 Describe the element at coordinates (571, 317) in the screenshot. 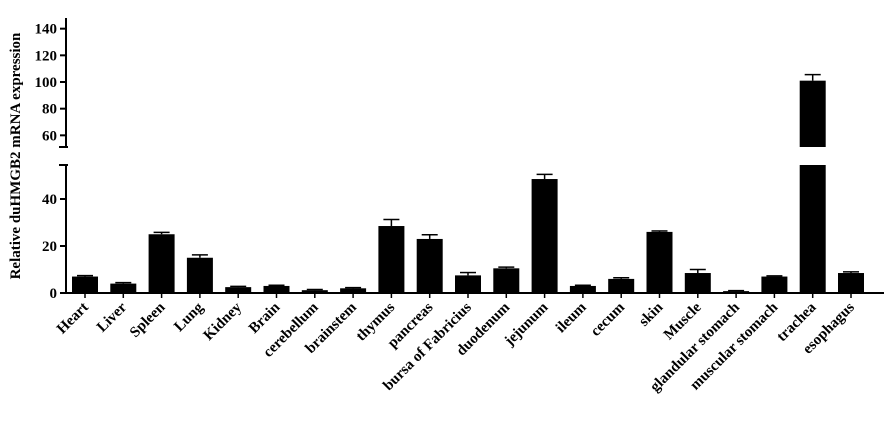

I see `x-category-label: ileum` at that location.